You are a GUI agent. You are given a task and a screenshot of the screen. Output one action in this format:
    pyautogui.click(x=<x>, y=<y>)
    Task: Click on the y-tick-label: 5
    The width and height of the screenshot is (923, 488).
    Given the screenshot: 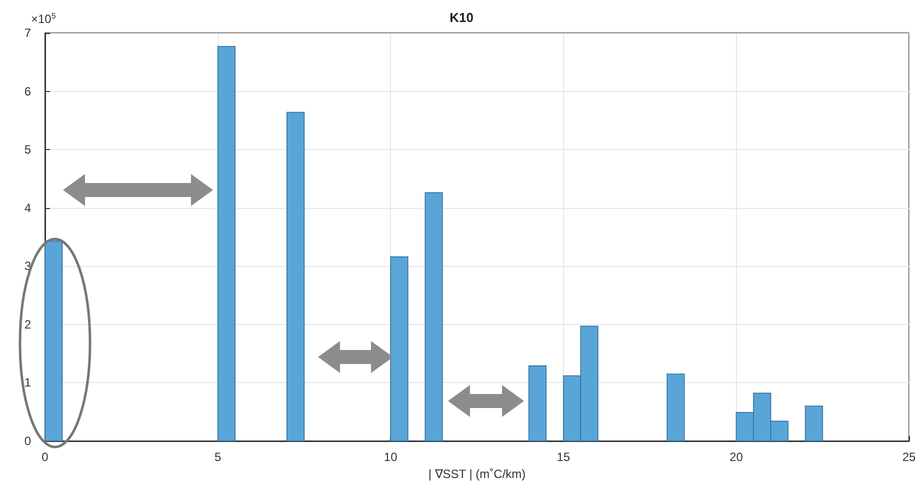 What is the action you would take?
    pyautogui.click(x=28, y=149)
    